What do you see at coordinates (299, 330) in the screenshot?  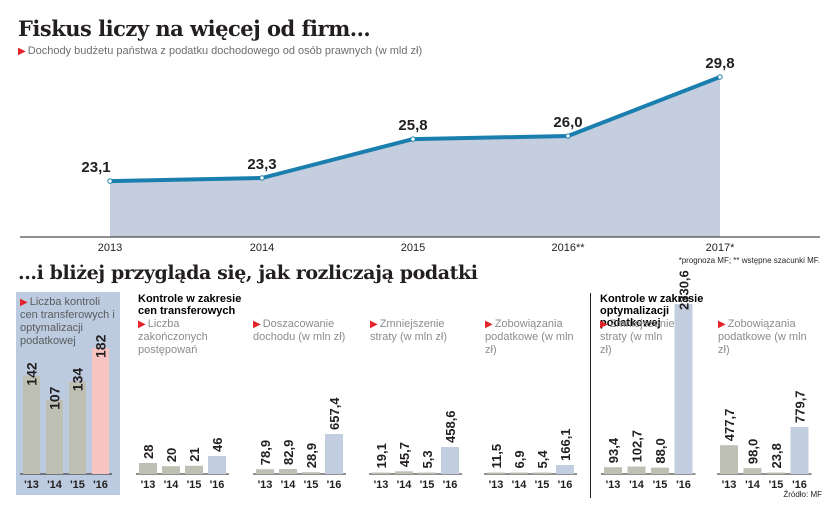 I see `panel-3-label: ▶ Doszacowanie dochodu (w mln zł)` at bounding box center [299, 330].